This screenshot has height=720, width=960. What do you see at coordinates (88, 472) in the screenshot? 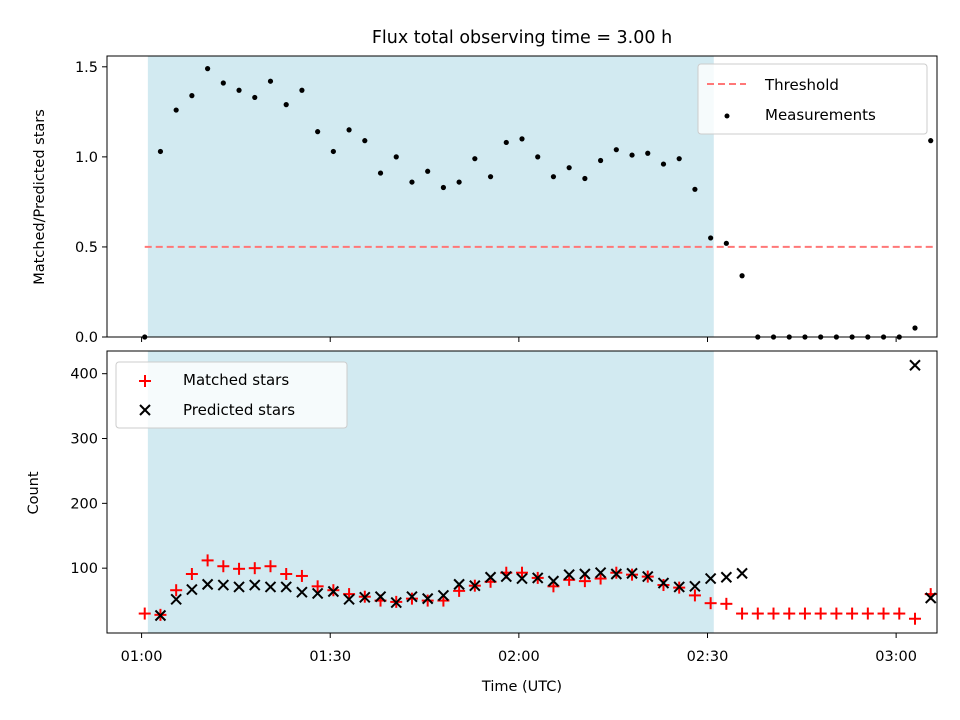
I see `count-panel-y-ticks: 100 200 300 400` at bounding box center [88, 472].